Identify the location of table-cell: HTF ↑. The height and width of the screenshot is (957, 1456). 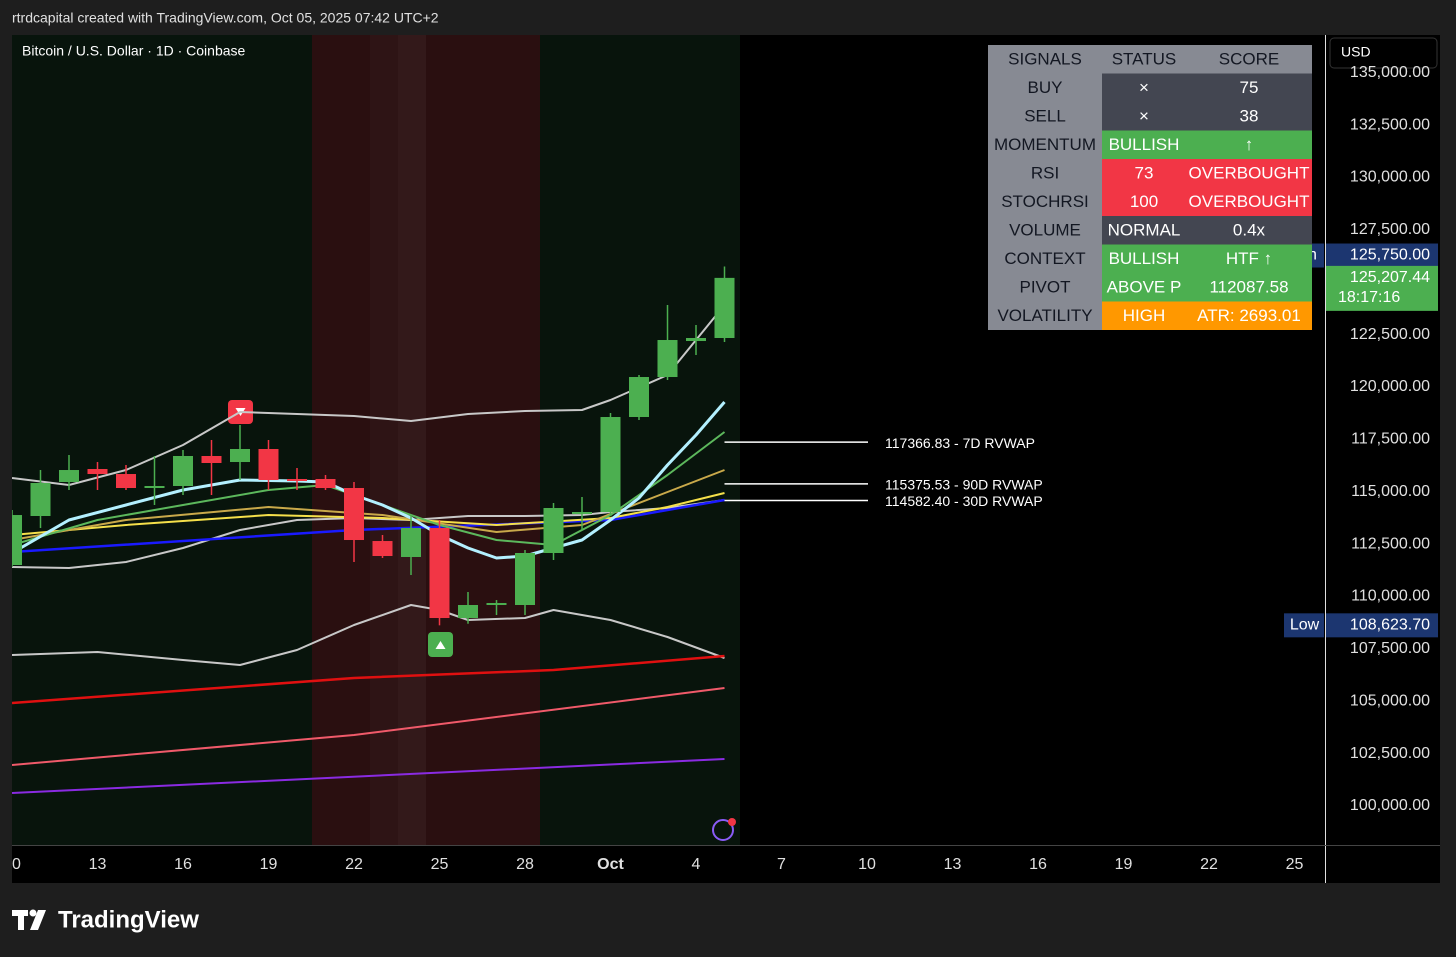
(1249, 258).